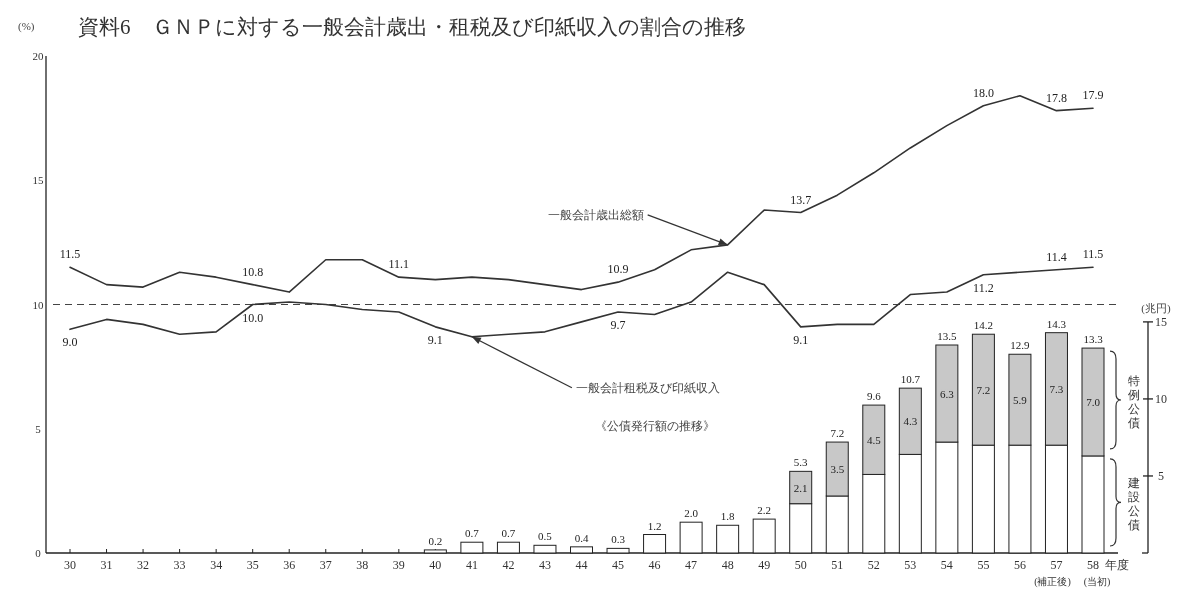 Image resolution: width=1185 pixels, height=592 pixels. I want to click on x-tick-label: 39, so click(398, 565).